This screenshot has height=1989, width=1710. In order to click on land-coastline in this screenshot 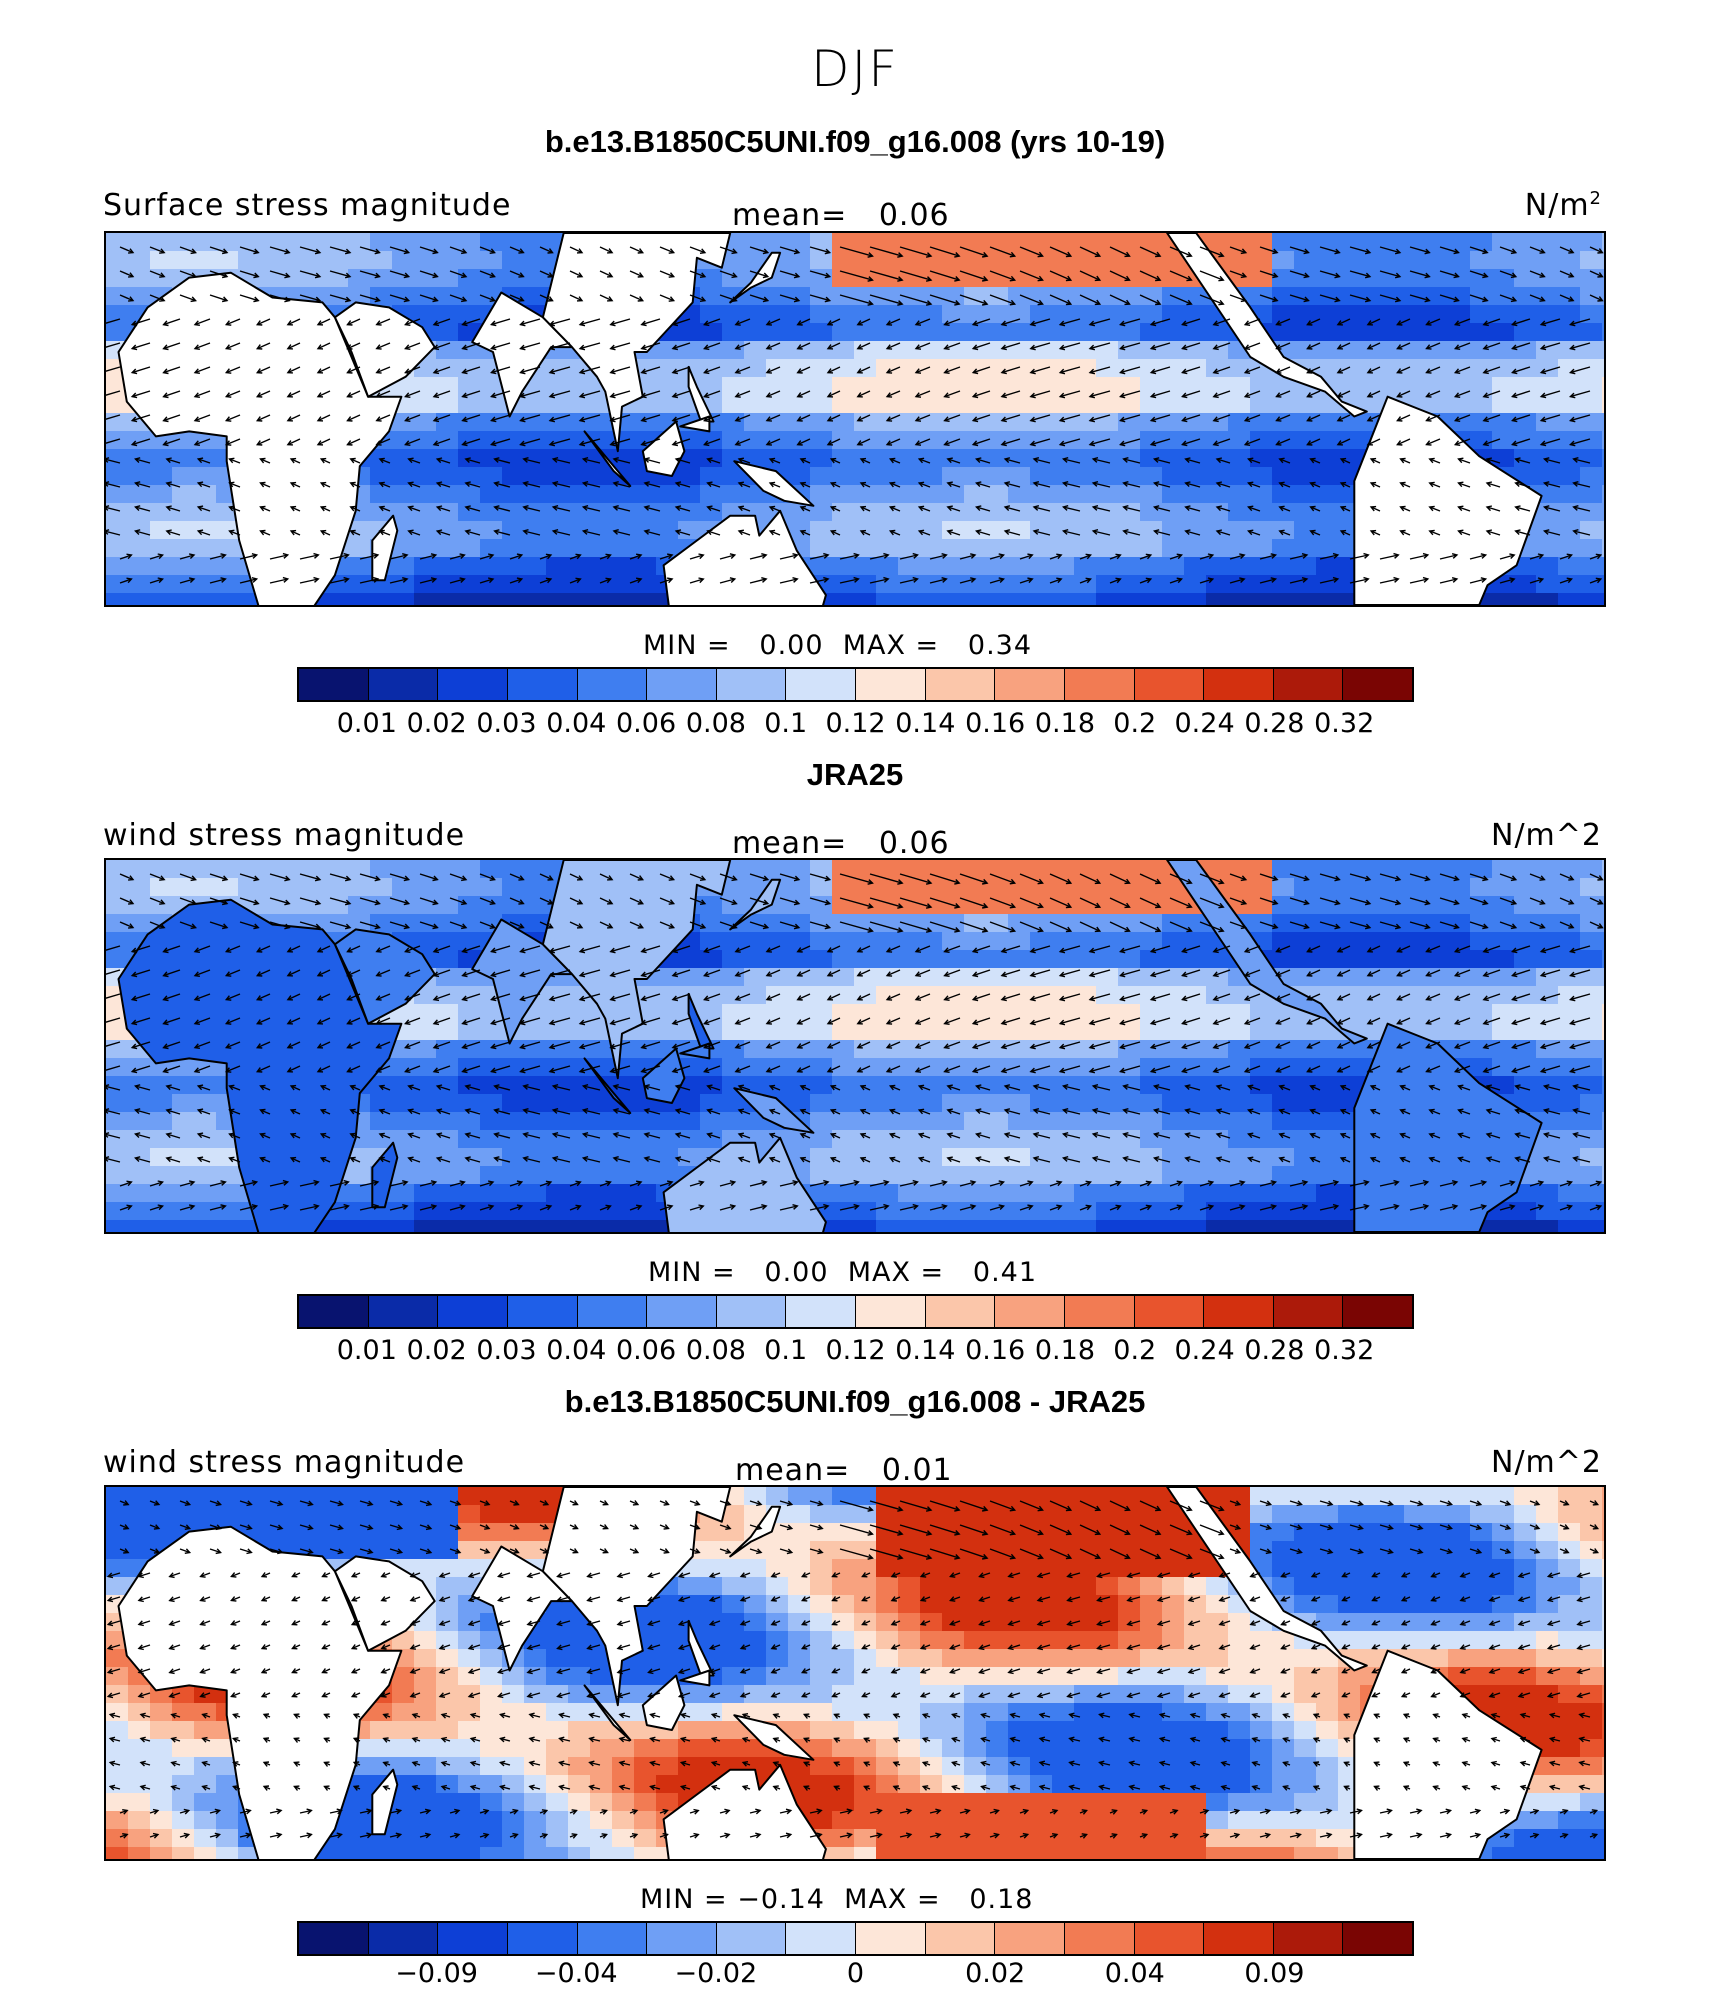, I will do `click(607, 1085)`.